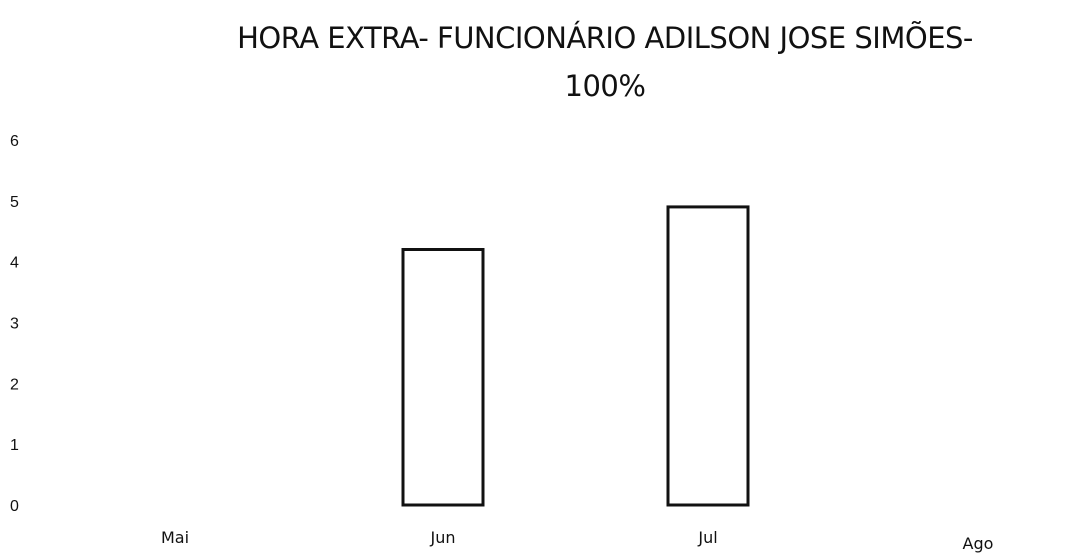 The height and width of the screenshot is (554, 1077). What do you see at coordinates (707, 537) in the screenshot?
I see `x-category-label-jul: Jul` at bounding box center [707, 537].